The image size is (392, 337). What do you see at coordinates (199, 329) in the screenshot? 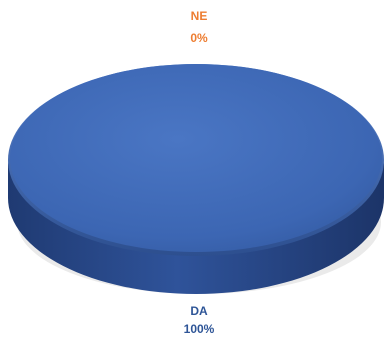
I see `slice-label-da-value: 100%` at bounding box center [199, 329].